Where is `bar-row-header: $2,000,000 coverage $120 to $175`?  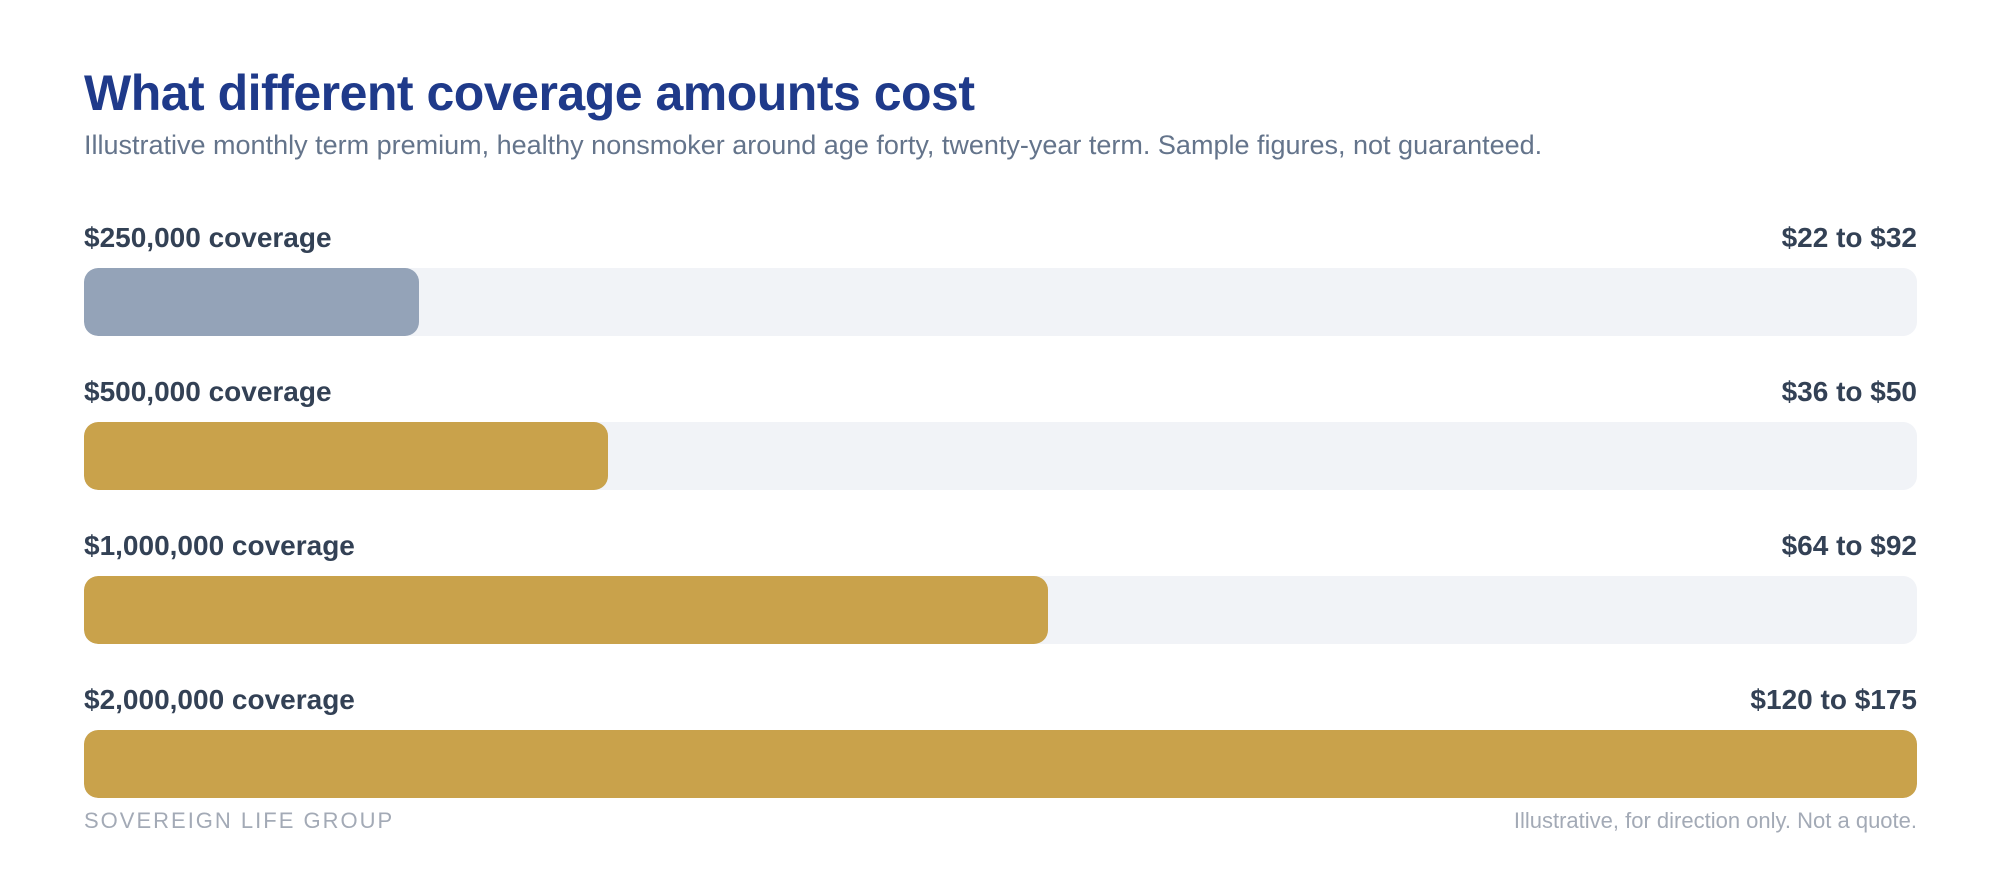 bar-row-header: $2,000,000 coverage $120 to $175 is located at coordinates (1000, 707).